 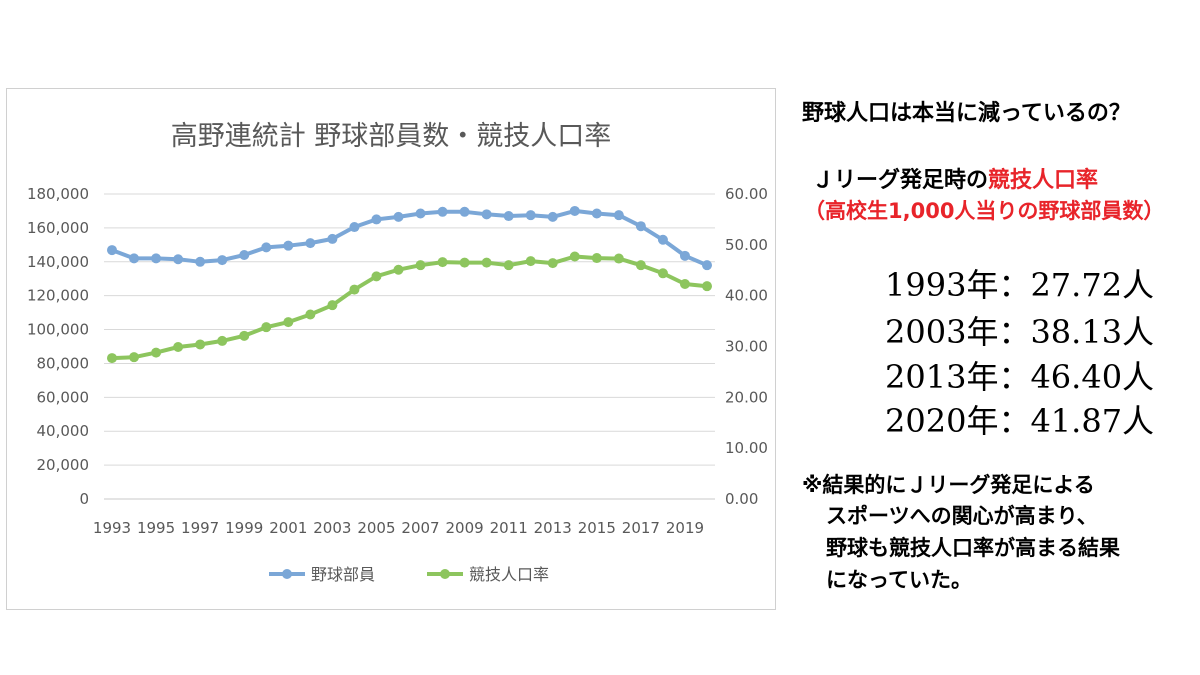 What do you see at coordinates (420, 528) in the screenshot?
I see `x-tick-label: 2007` at bounding box center [420, 528].